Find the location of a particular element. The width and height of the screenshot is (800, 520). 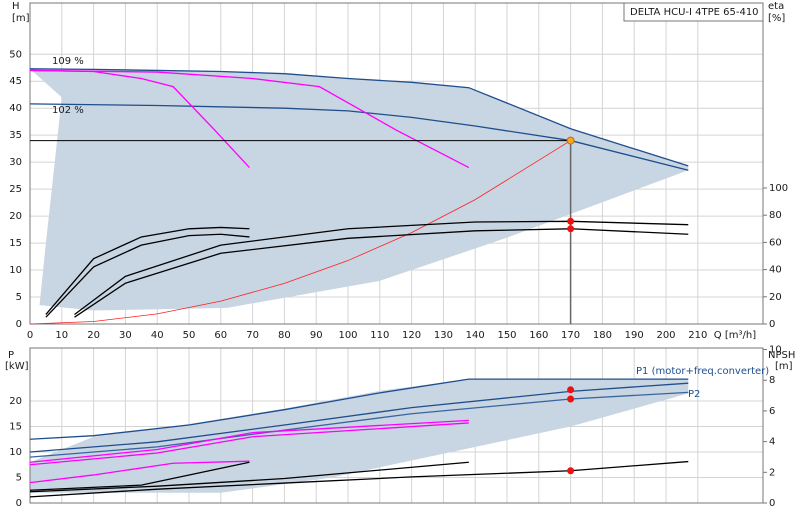

x-tick-label: 130 is located at coordinates (443, 335).